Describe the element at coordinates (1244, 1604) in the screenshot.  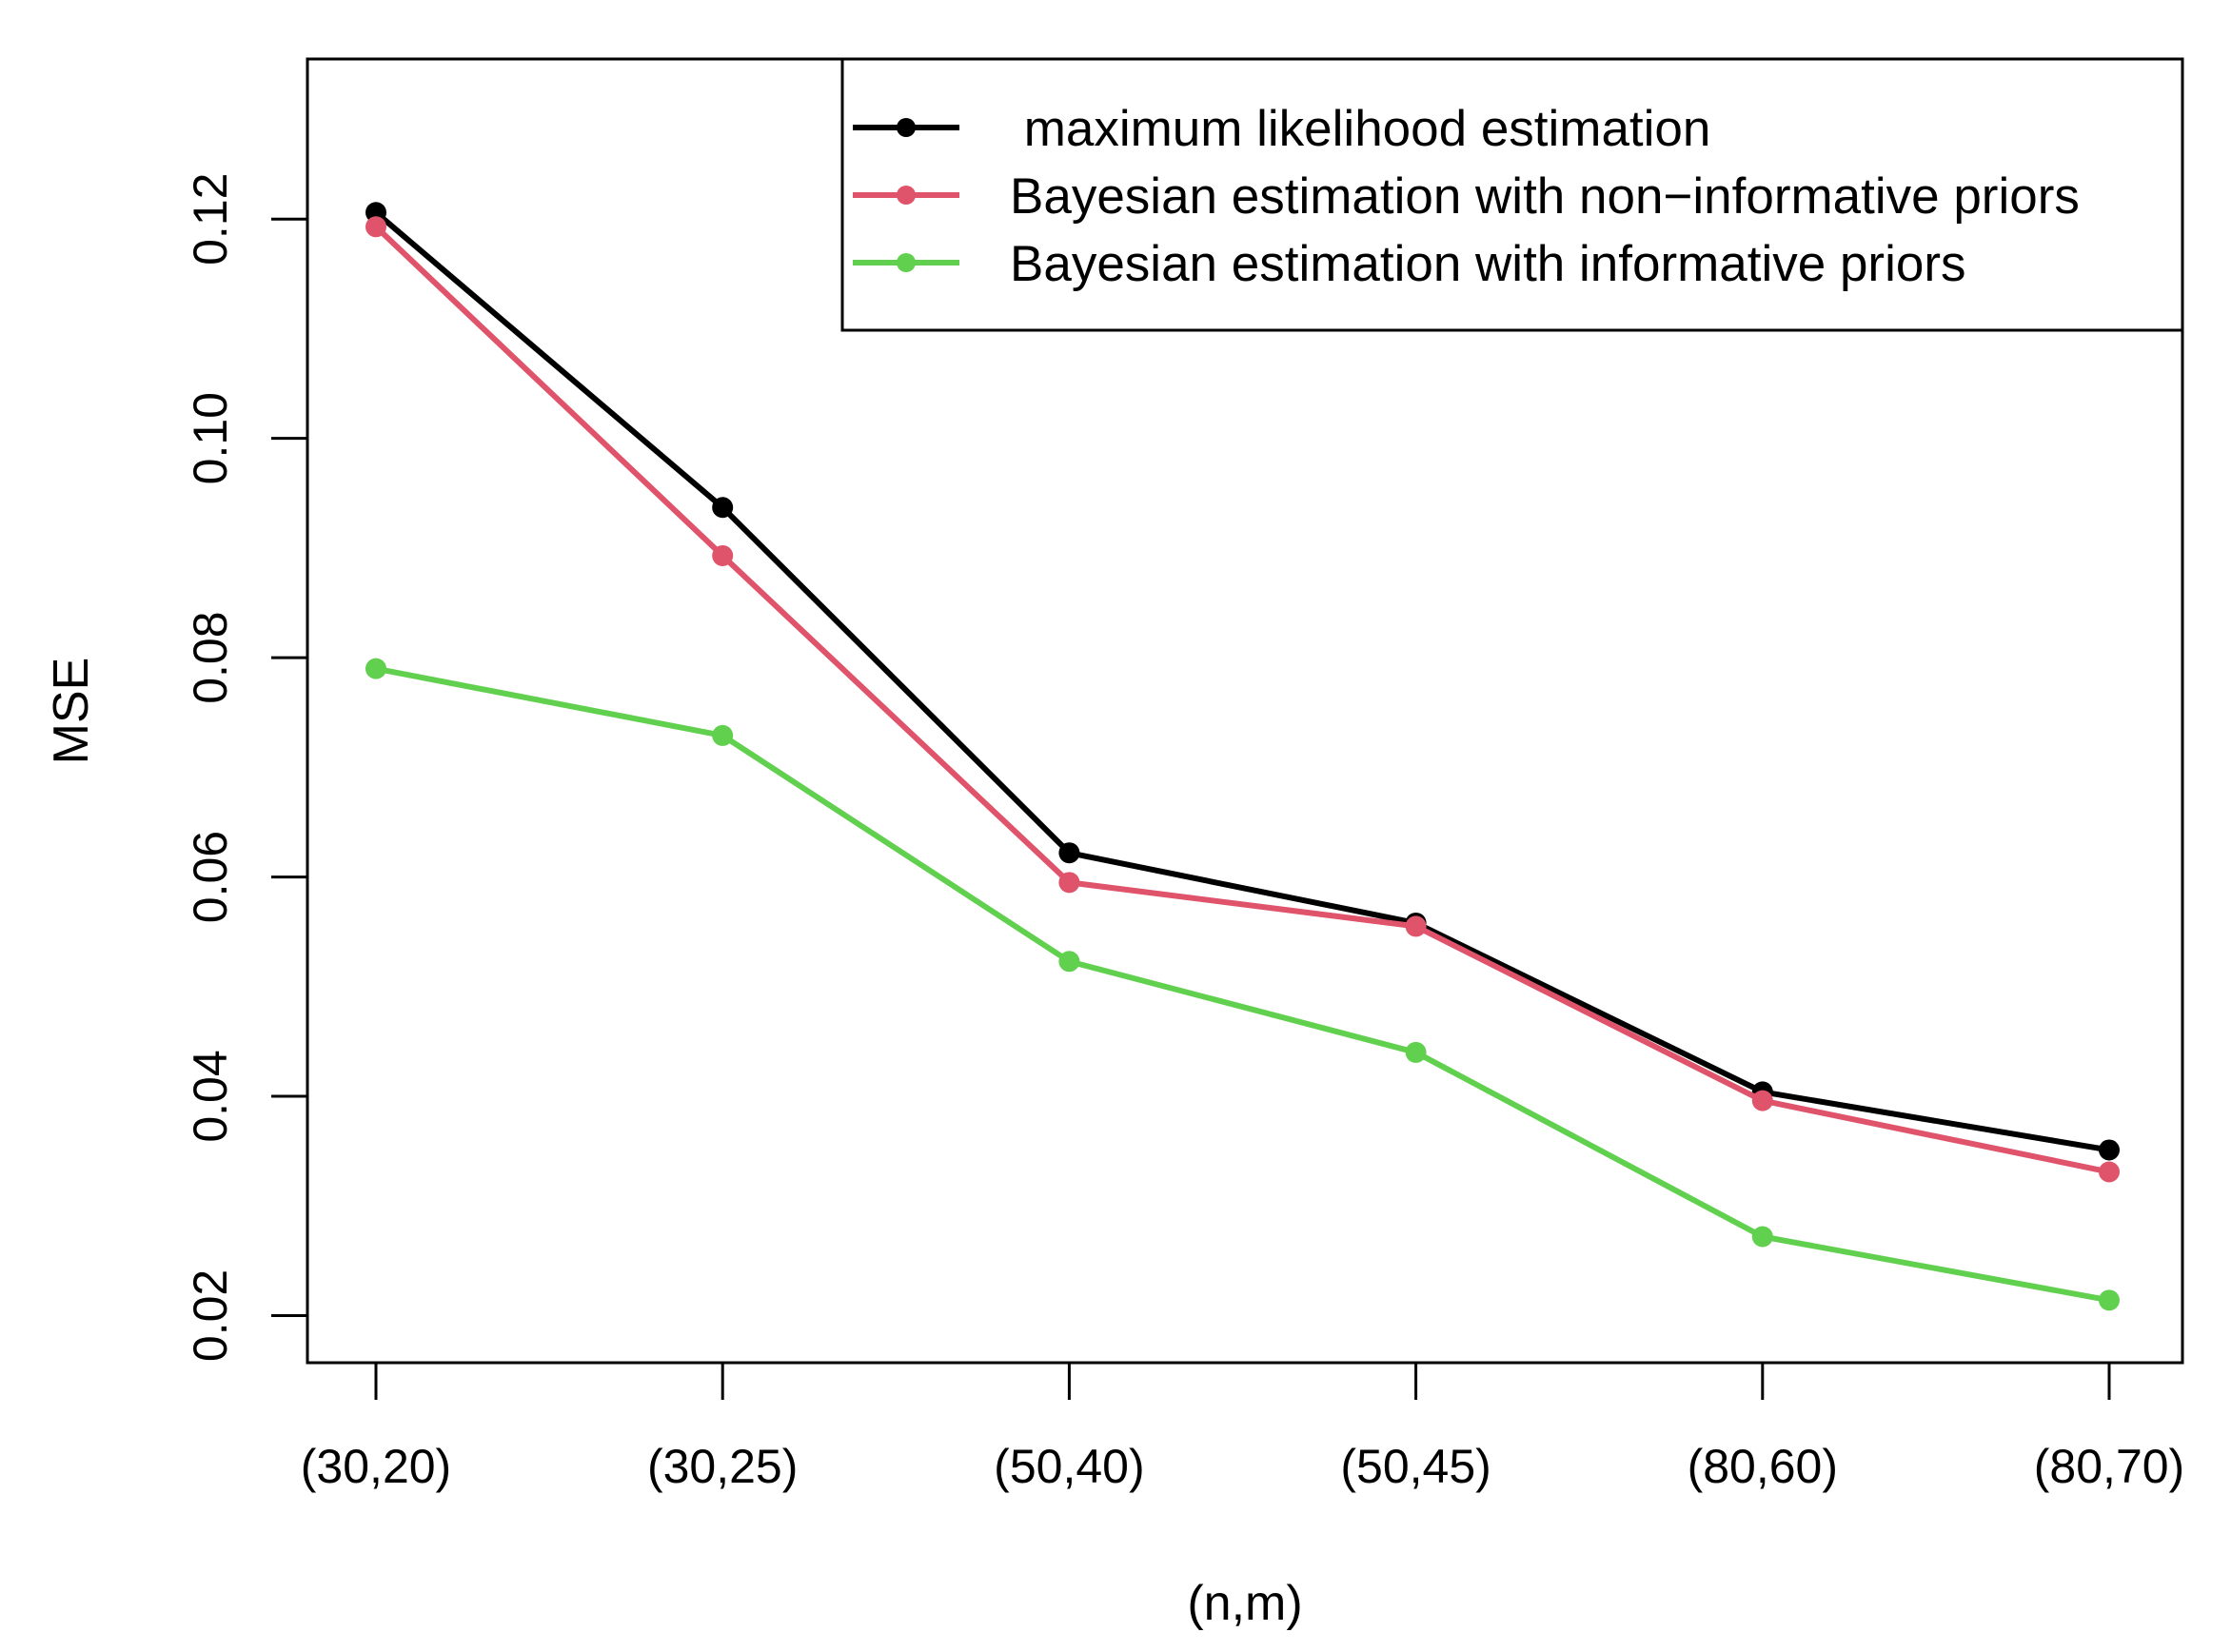
I see `x-axis-title: (n,m)` at that location.